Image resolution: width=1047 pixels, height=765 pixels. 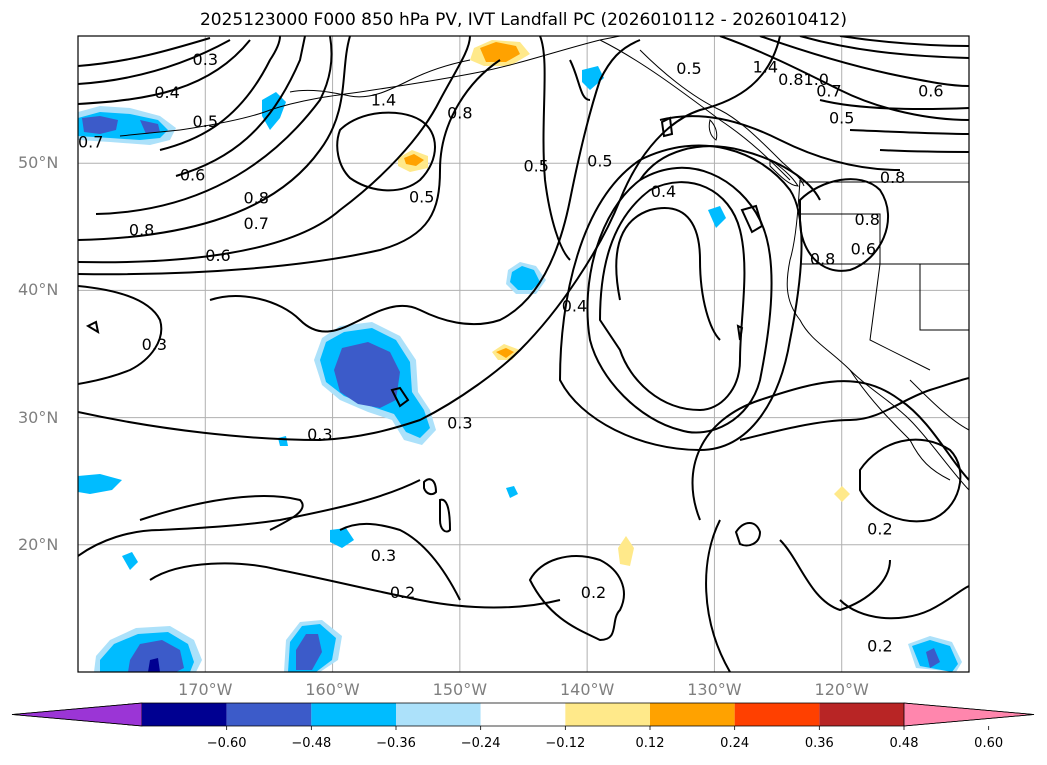 I want to click on border-states, so click(x=884, y=292).